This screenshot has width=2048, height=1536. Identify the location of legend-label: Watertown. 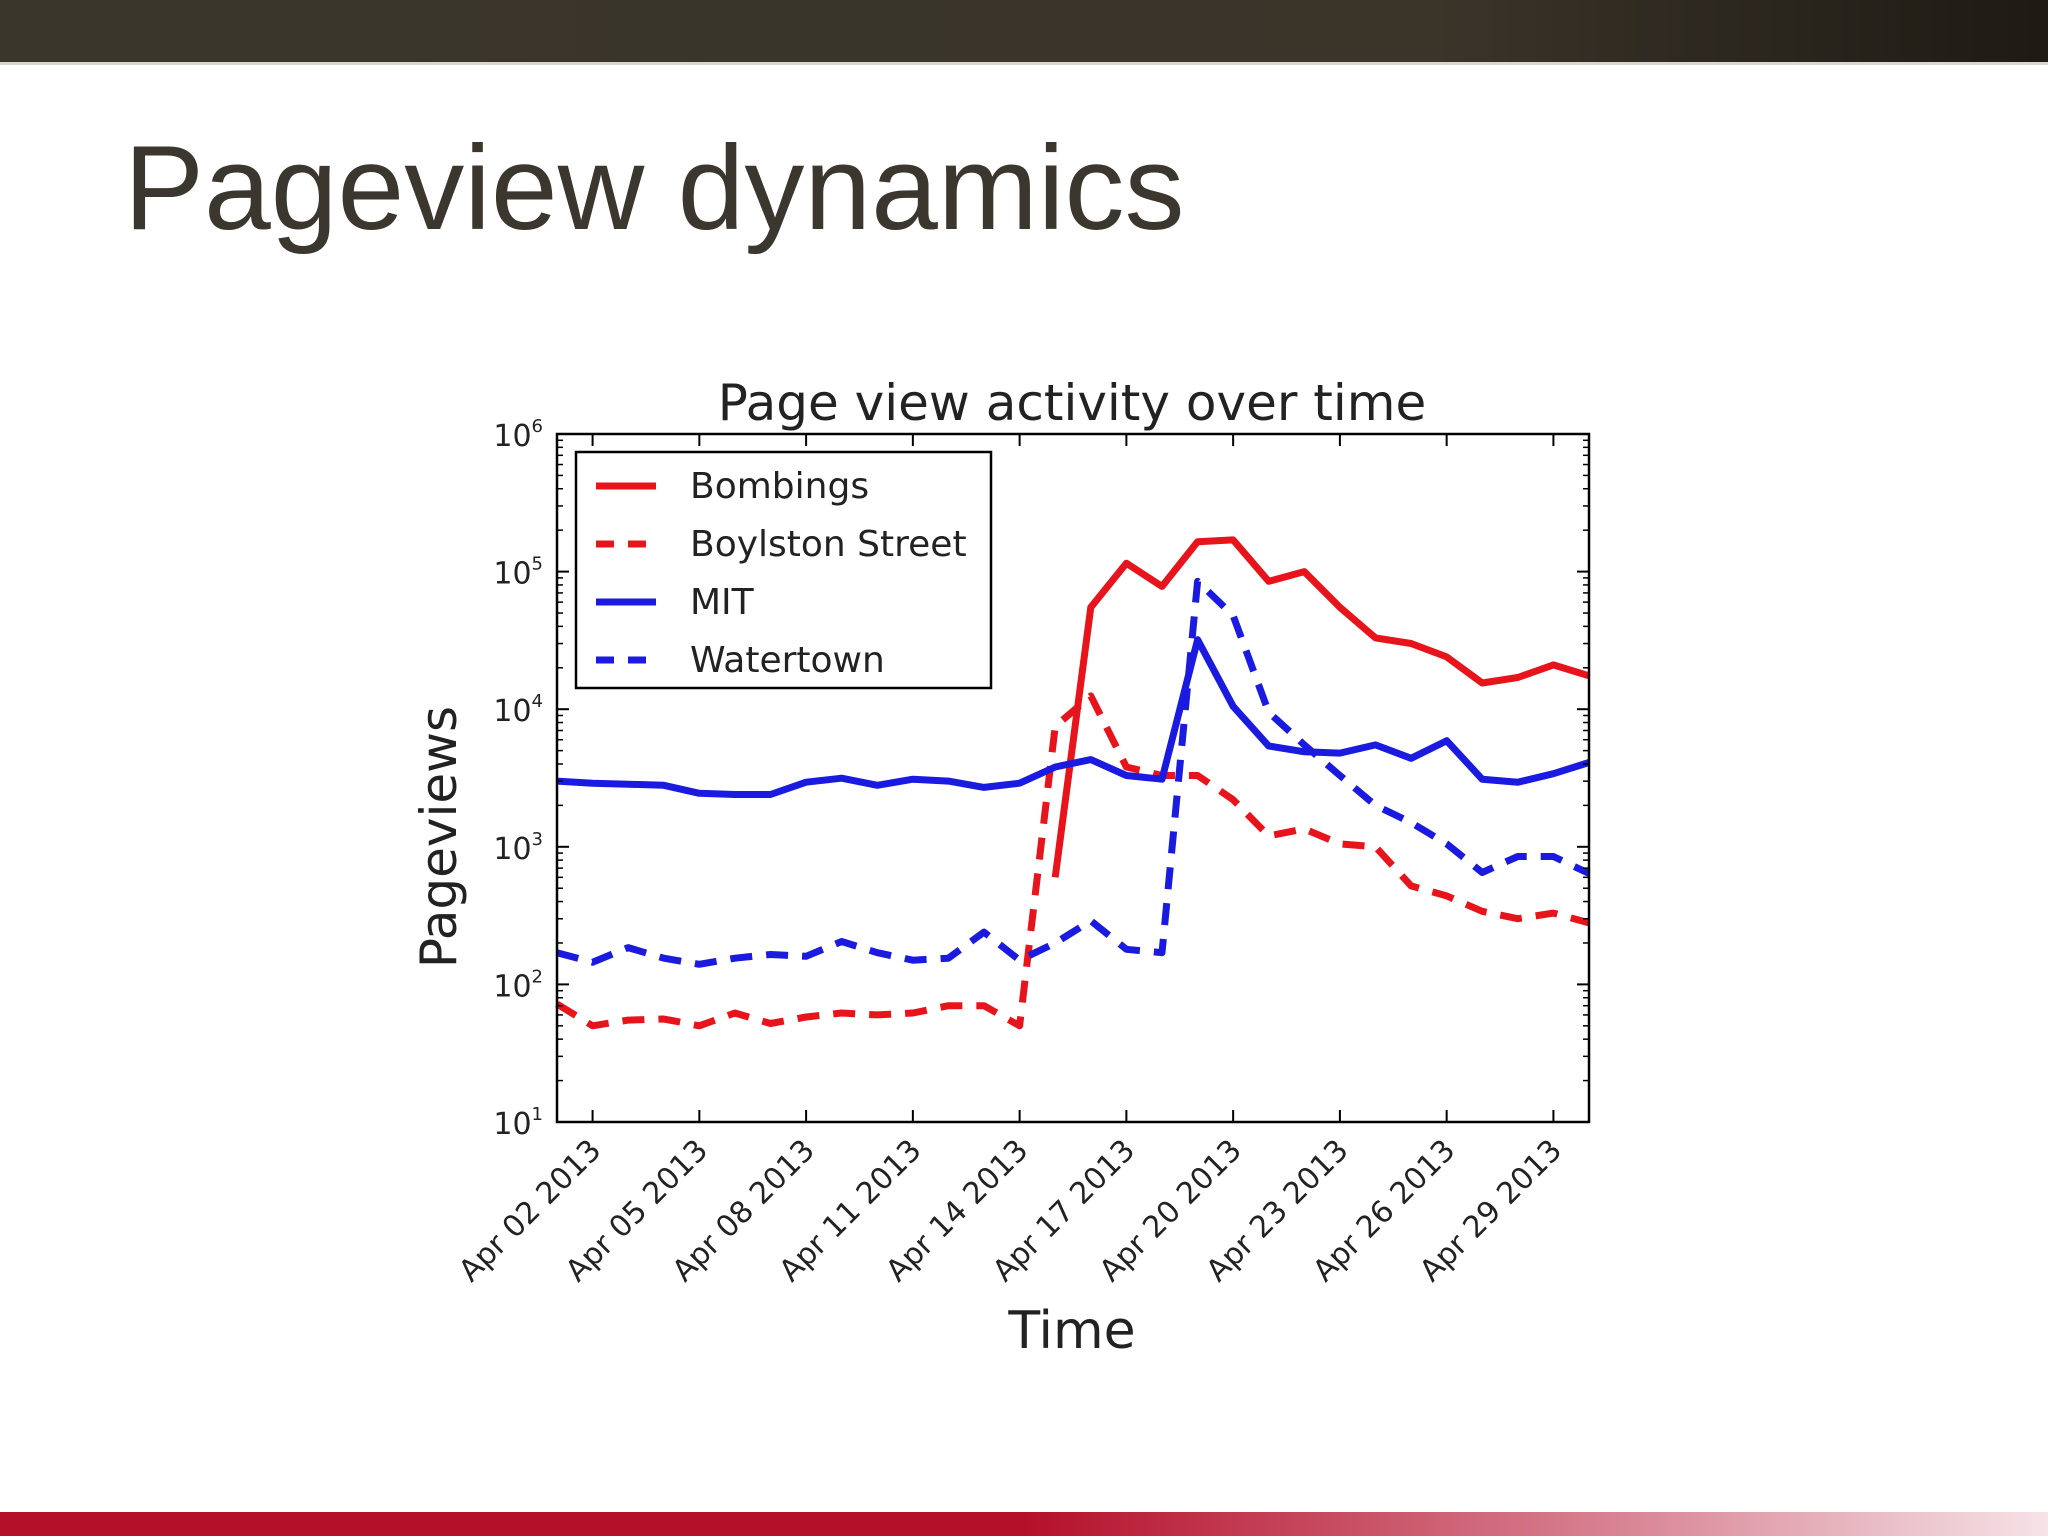
(787, 660).